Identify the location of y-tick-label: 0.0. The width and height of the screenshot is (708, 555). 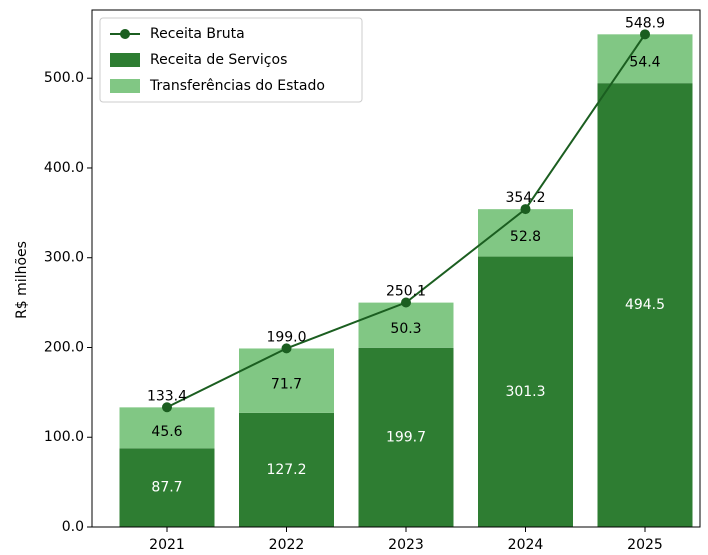
(73, 527).